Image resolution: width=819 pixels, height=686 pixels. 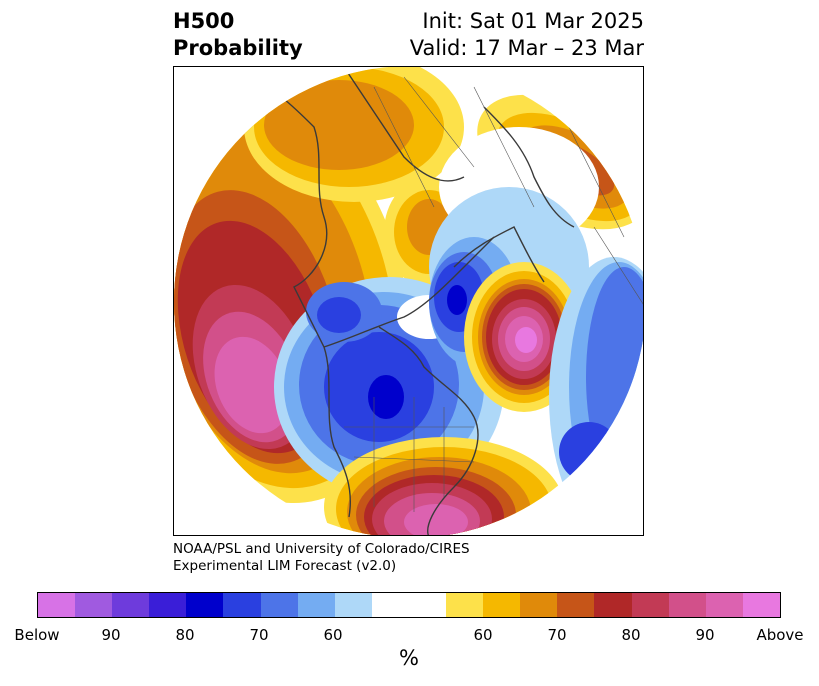 What do you see at coordinates (533, 21) in the screenshot?
I see `init-date: Init: Sat 01 Mar 2025` at bounding box center [533, 21].